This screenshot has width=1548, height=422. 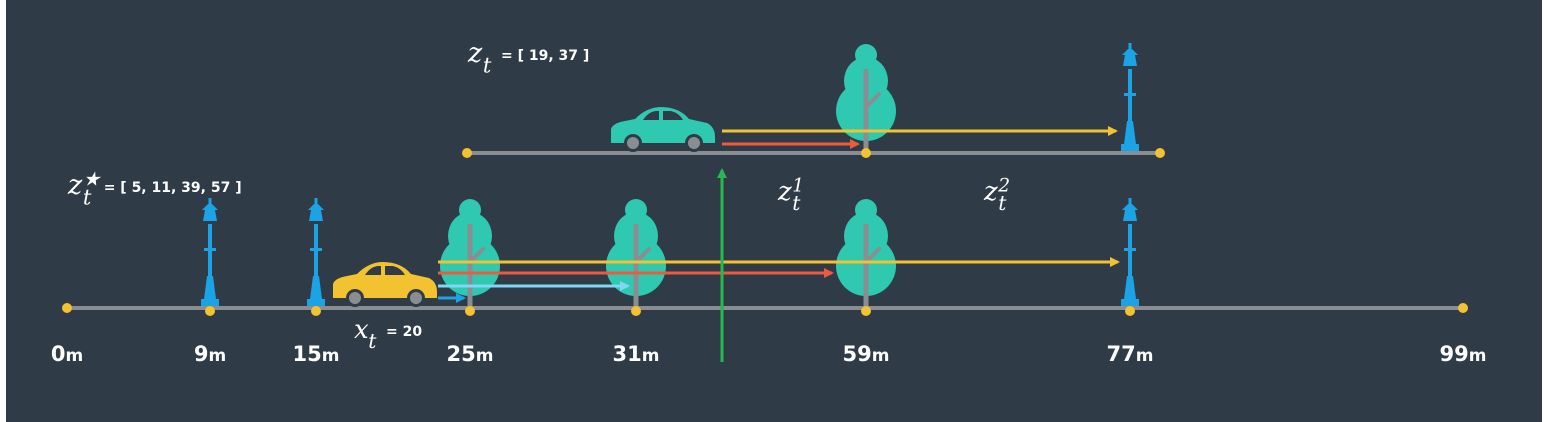 I want to click on observed-lamp, so click(x=1130, y=97).